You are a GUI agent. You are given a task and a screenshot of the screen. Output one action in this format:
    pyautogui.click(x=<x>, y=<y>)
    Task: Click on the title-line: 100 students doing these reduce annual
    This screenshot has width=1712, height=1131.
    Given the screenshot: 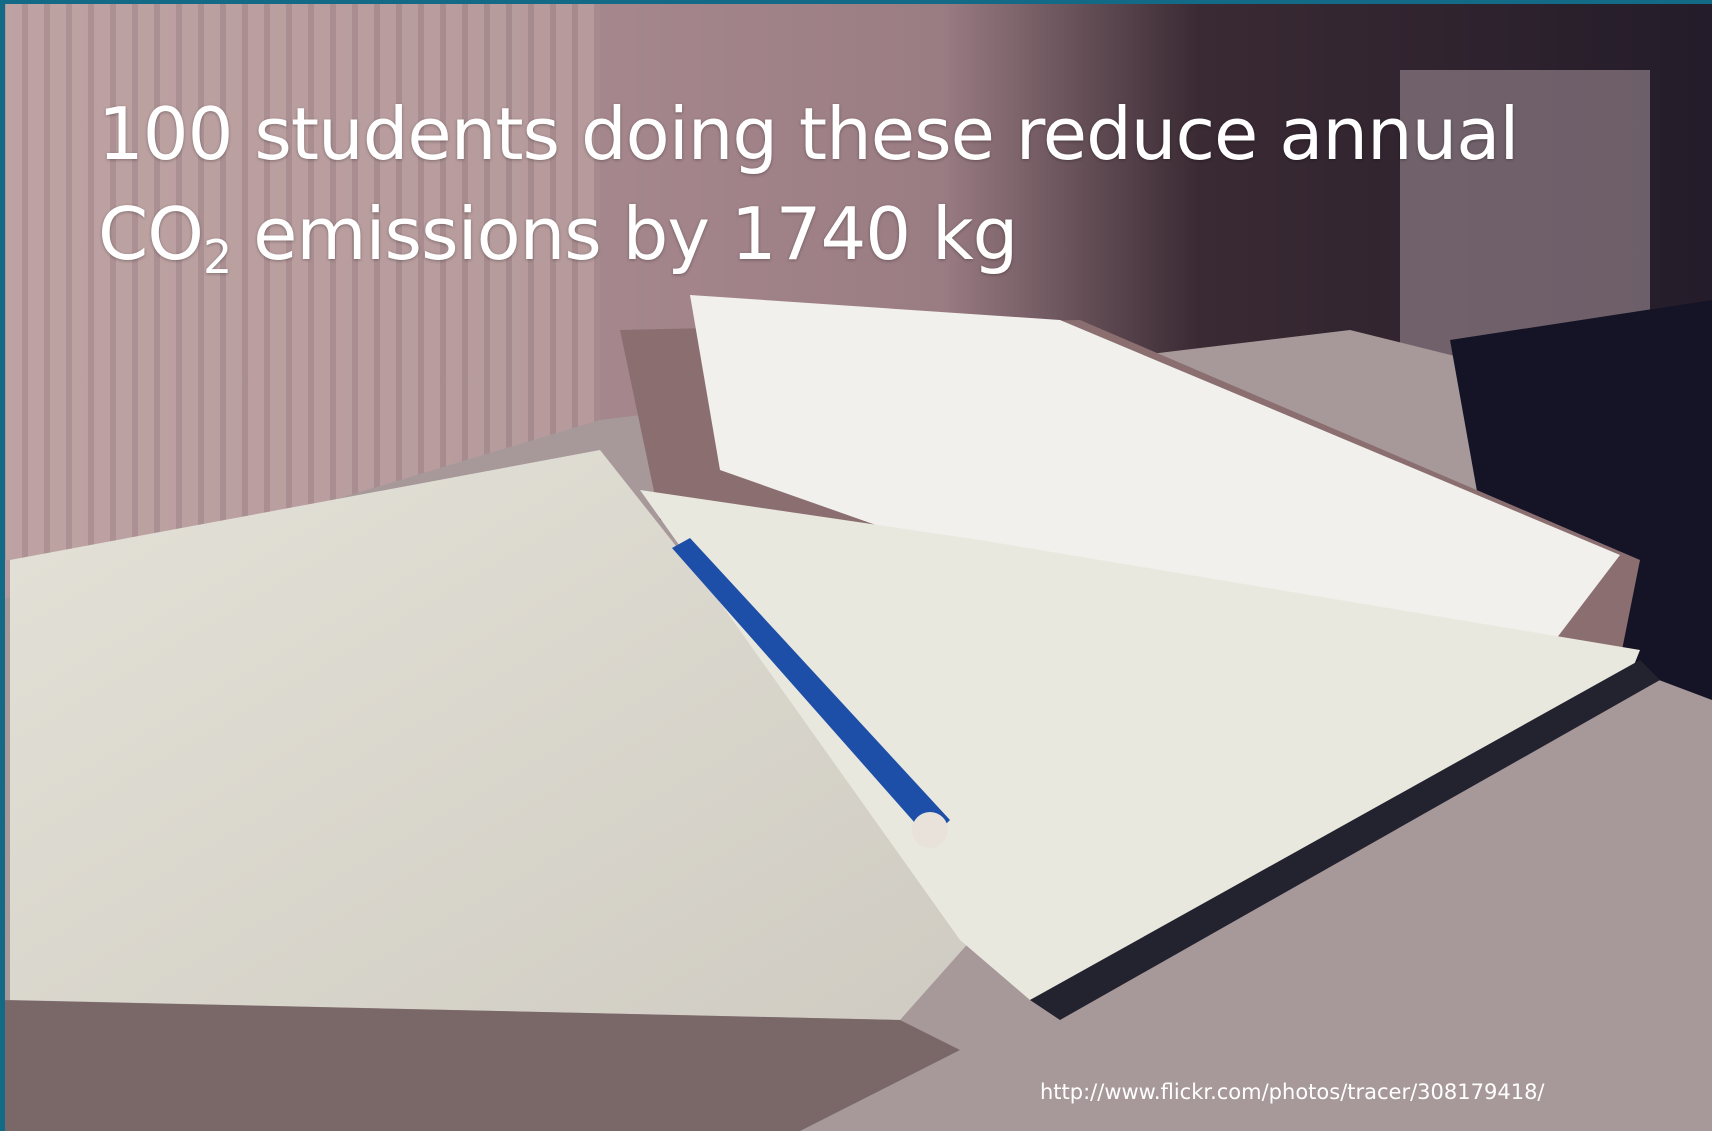 What is the action you would take?
    pyautogui.click(x=808, y=134)
    